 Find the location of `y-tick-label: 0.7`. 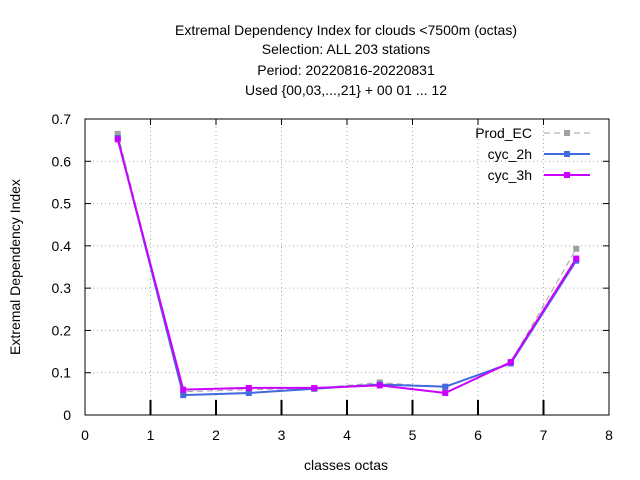

y-tick-label: 0.7 is located at coordinates (62, 119).